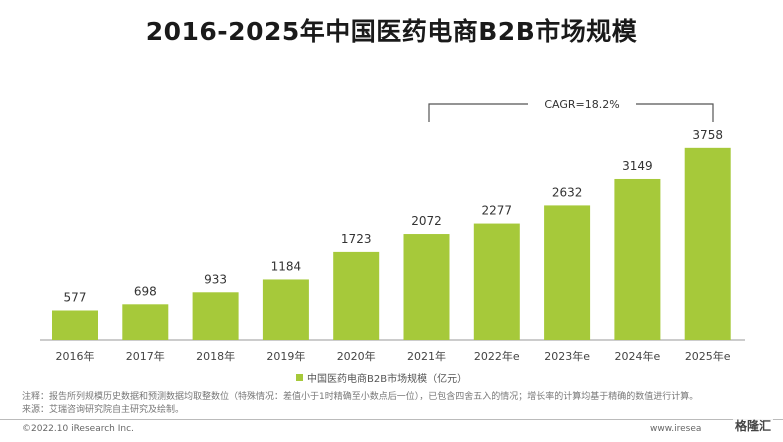 The image size is (783, 442). Describe the element at coordinates (571, 112) in the screenshot. I see `cagr-bracket` at that location.